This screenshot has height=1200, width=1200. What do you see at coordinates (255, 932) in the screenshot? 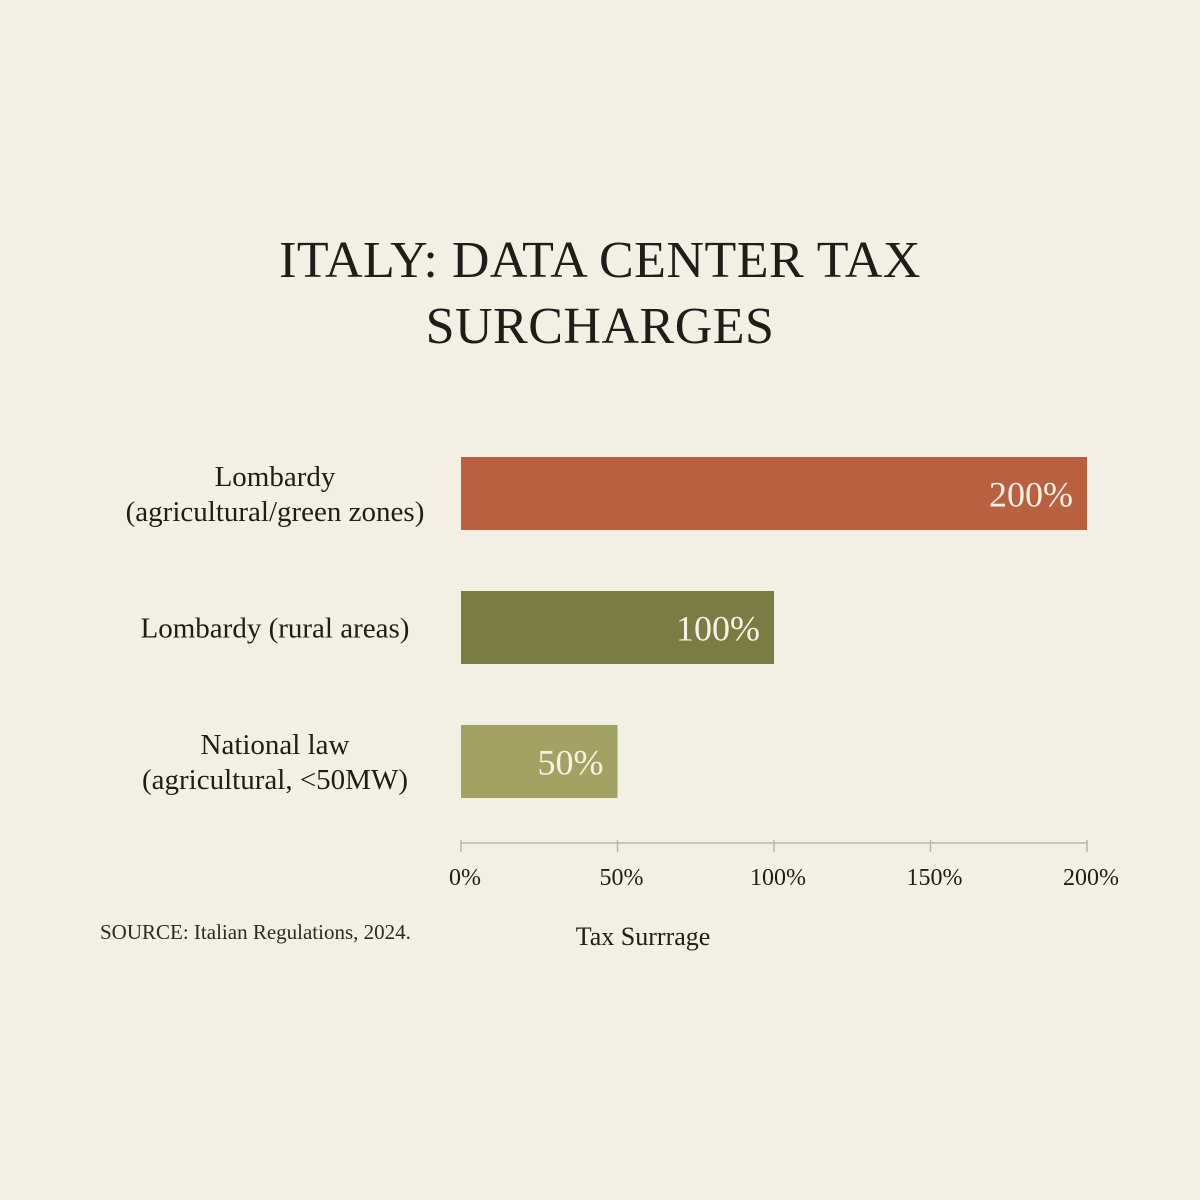
I see `source-note: SOURCE: Italian Regulations, 2024.` at bounding box center [255, 932].